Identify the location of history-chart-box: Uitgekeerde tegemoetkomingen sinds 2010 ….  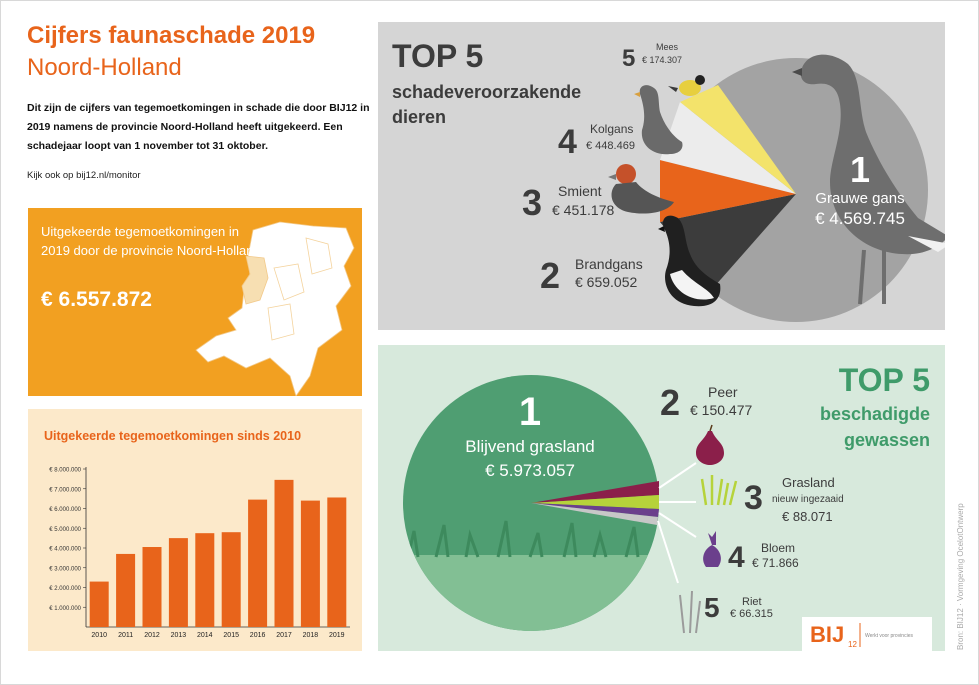
(195, 530).